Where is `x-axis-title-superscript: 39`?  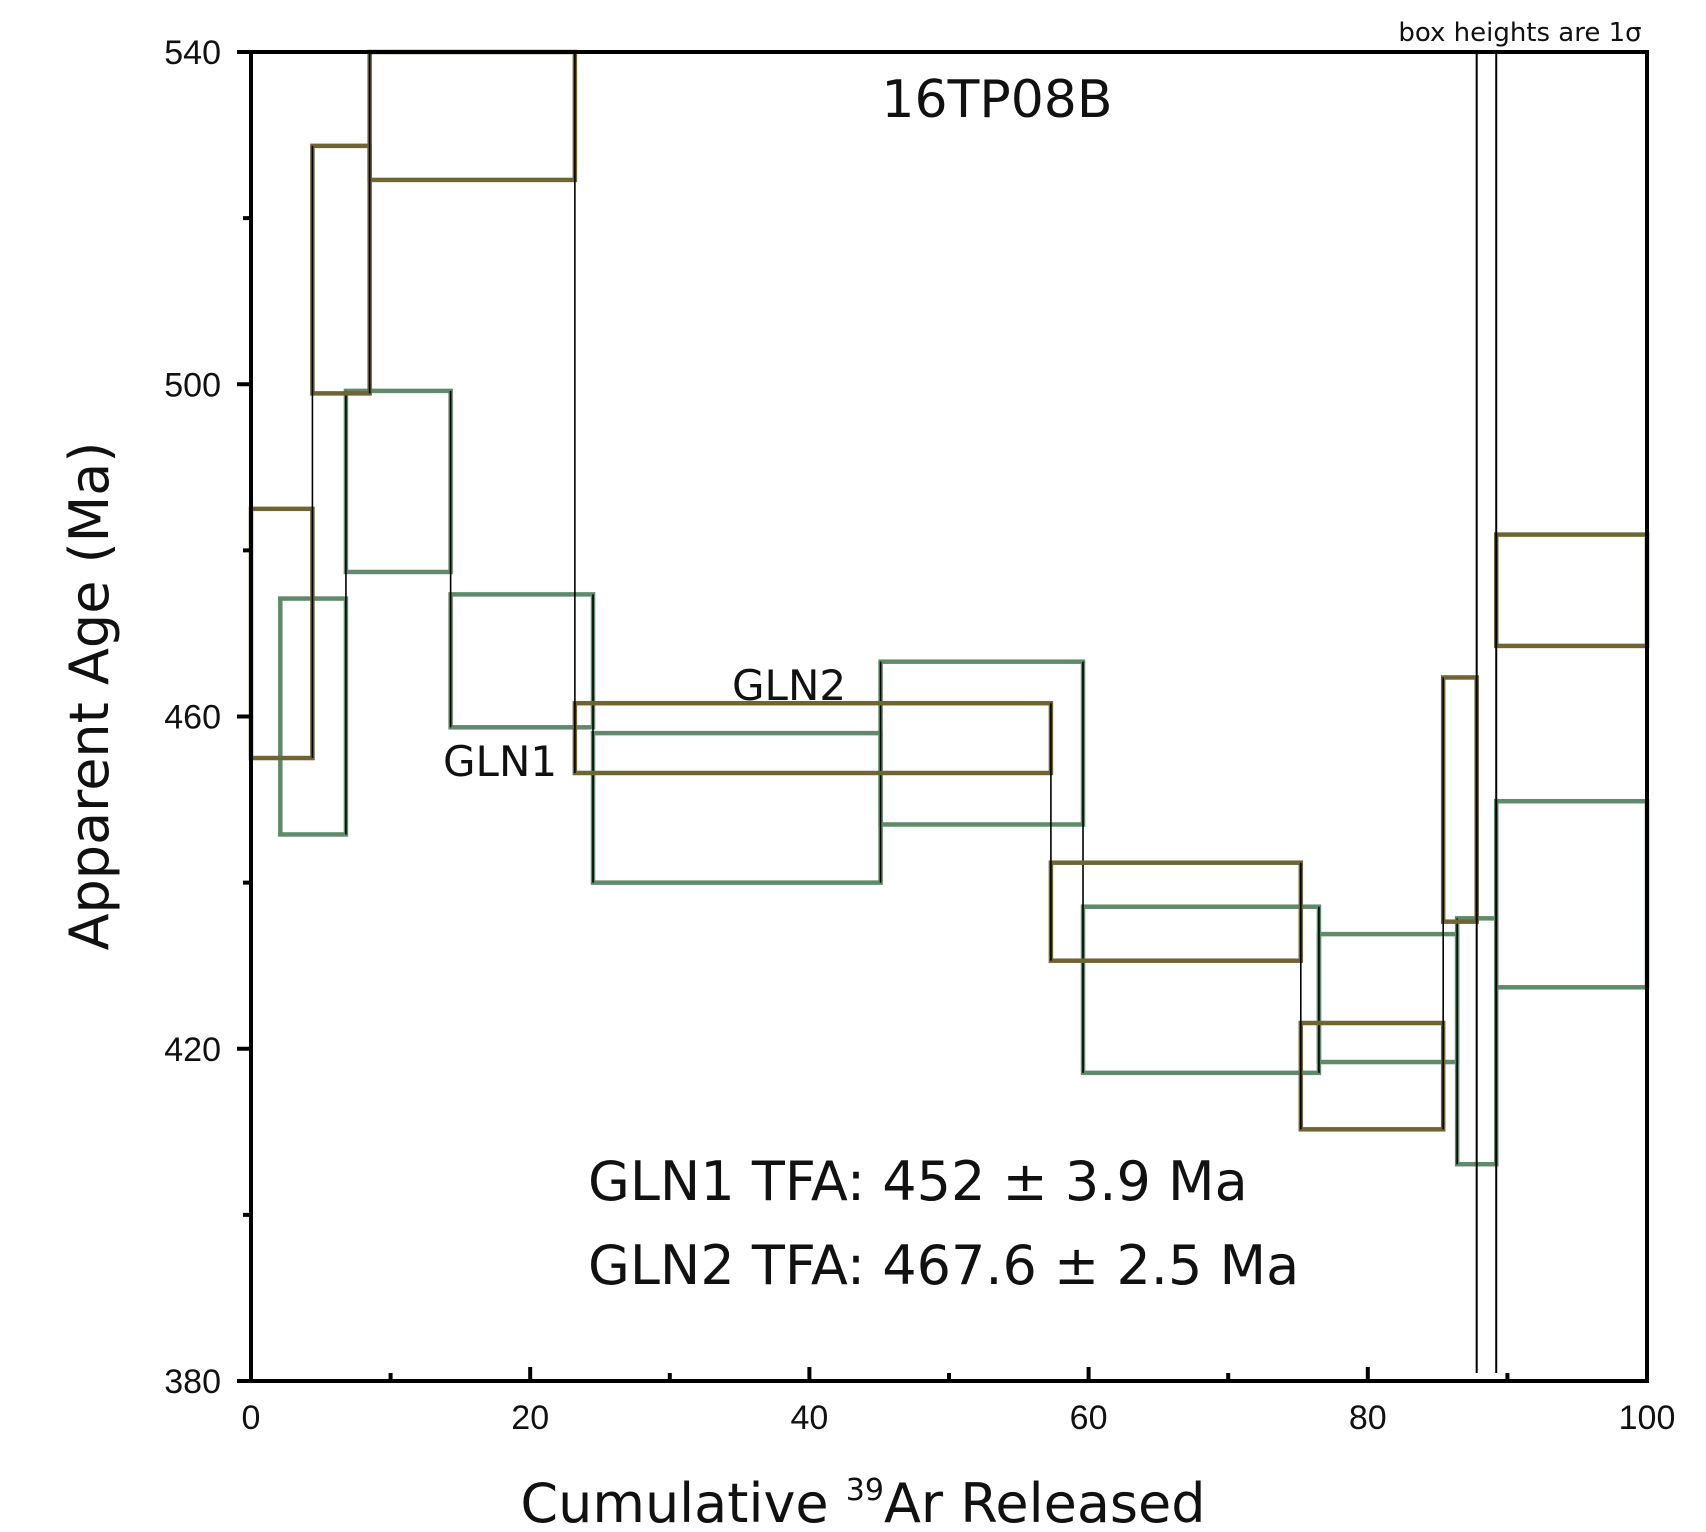
x-axis-title-superscript: 39 is located at coordinates (865, 1490).